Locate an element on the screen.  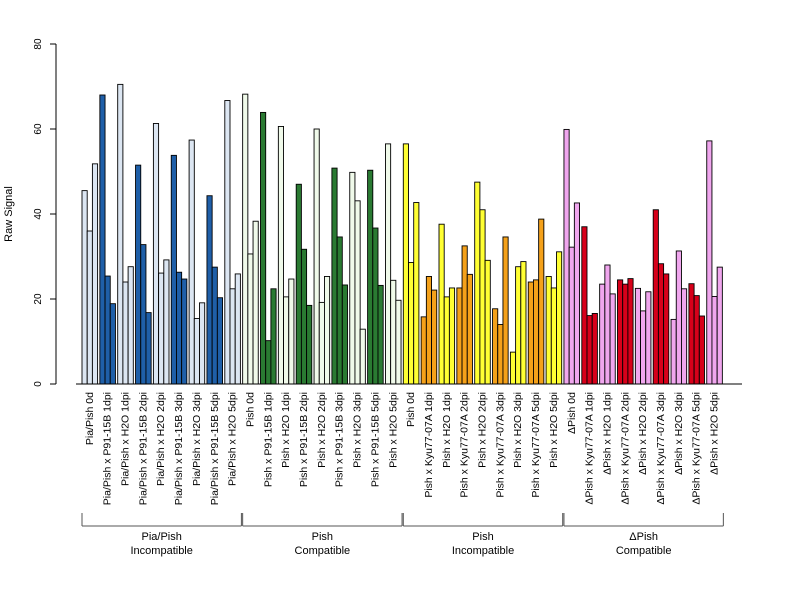
x-tick-label: ΔPish 0d is located at coordinates (572, 413).